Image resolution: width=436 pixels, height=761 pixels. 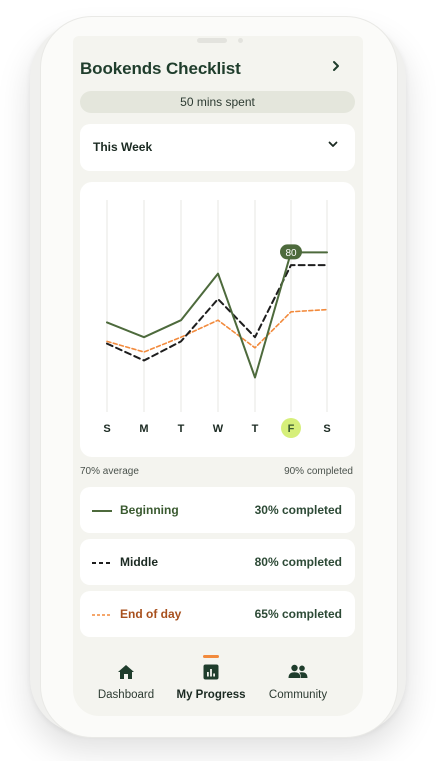 I want to click on legend-label: End of day, so click(x=151, y=614).